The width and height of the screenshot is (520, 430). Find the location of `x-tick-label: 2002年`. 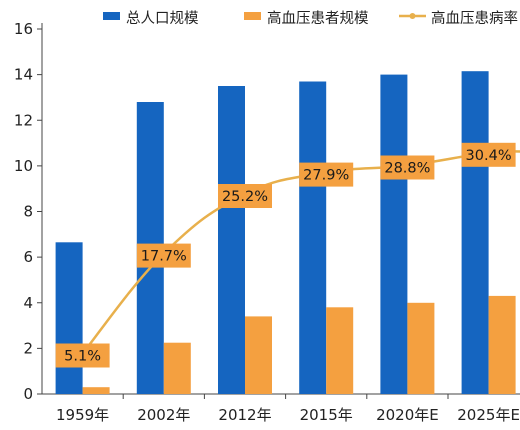

x-tick-label: 2002年 is located at coordinates (163, 415).